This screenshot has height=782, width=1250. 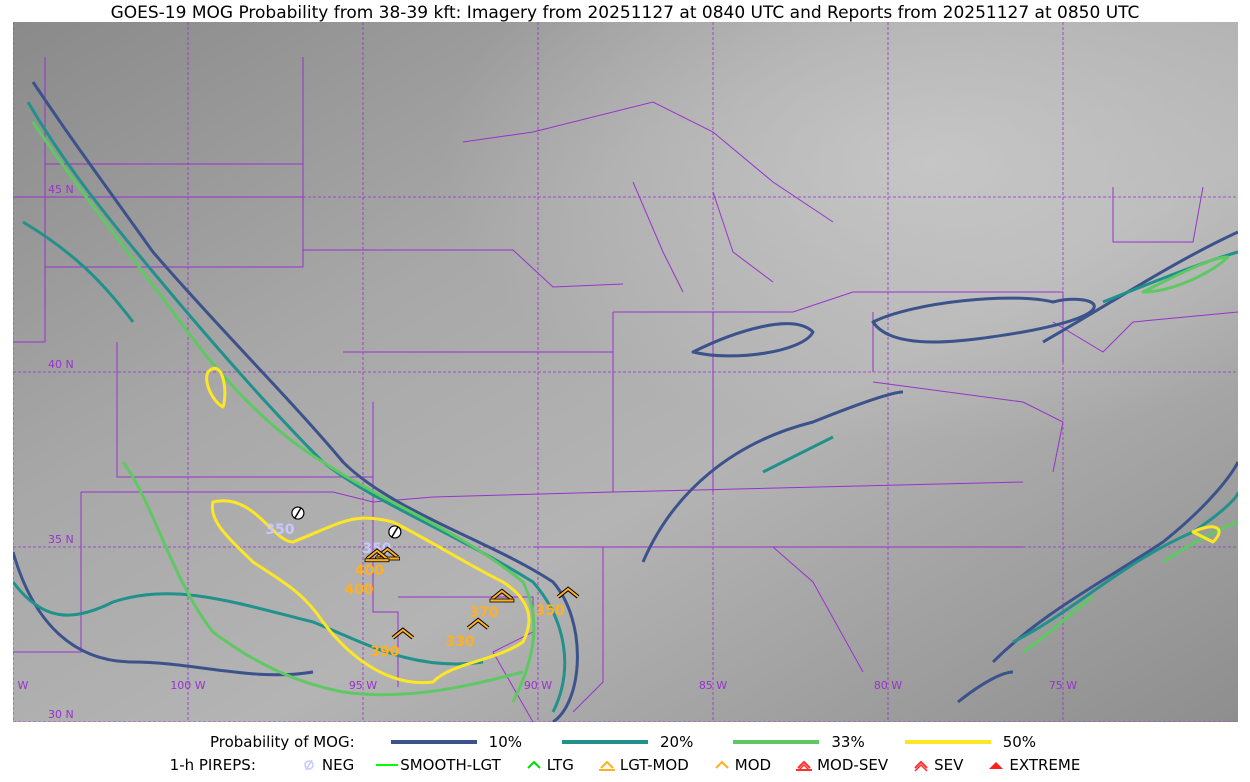 I want to click on pirep-legend-lgt-mod: LGT-MOD, so click(x=642, y=765).